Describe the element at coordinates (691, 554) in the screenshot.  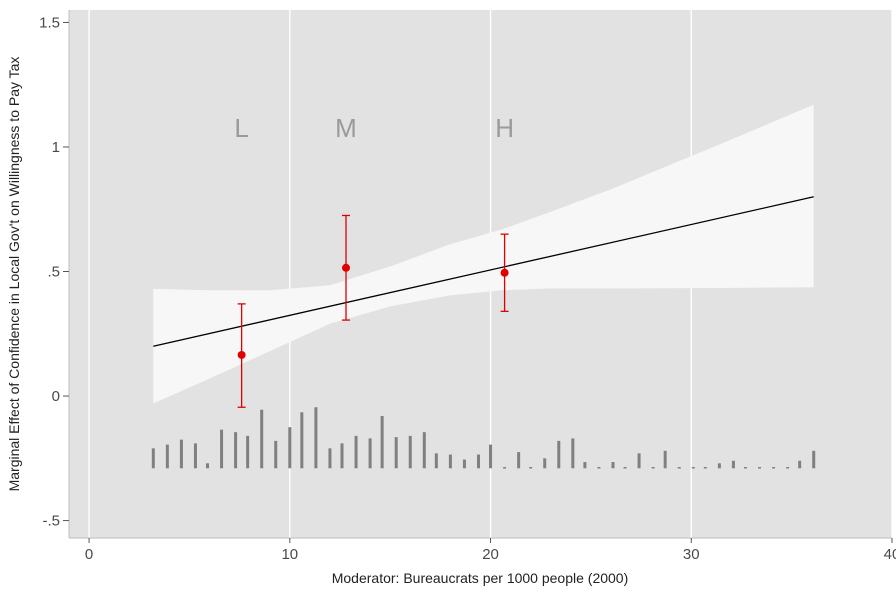
I see `x-tick-label-3: 30` at that location.